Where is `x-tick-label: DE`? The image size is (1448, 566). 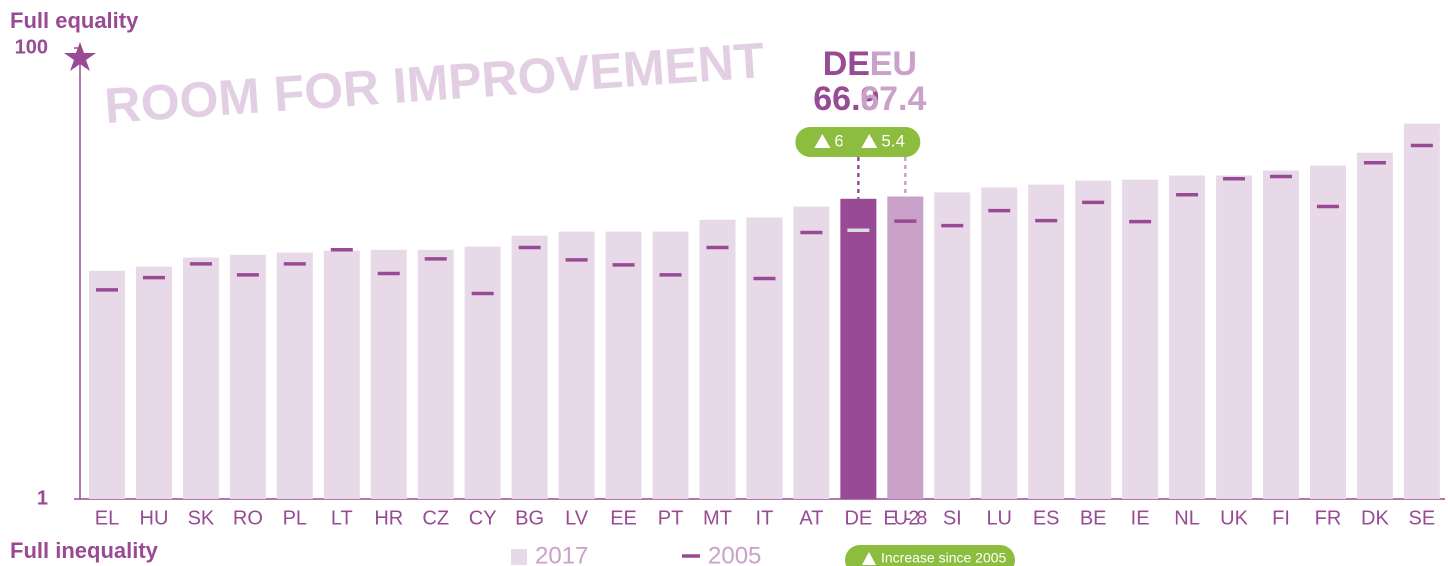 x-tick-label: DE is located at coordinates (858, 518).